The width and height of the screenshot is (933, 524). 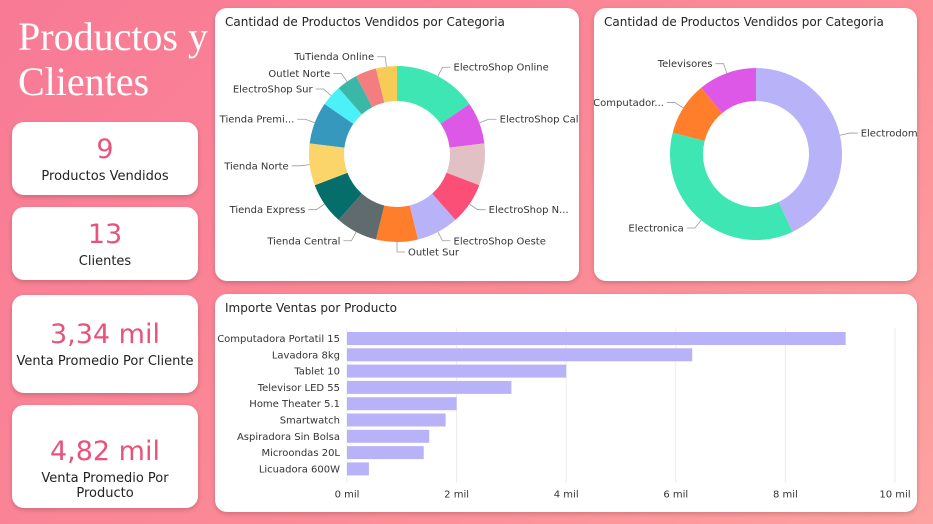 I want to click on donut-slice-electronica, so click(x=731, y=186).